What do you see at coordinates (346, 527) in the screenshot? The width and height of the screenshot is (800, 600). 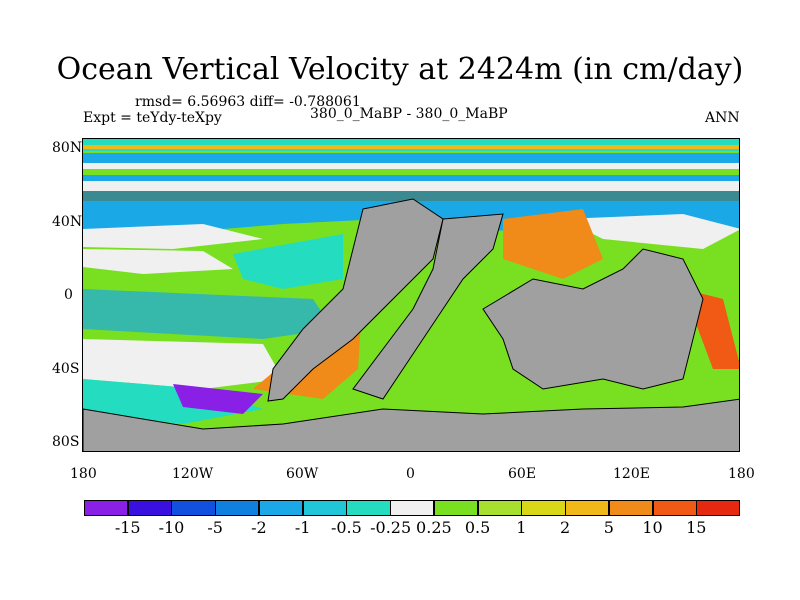 I see `colorbar-label: -0.5` at bounding box center [346, 527].